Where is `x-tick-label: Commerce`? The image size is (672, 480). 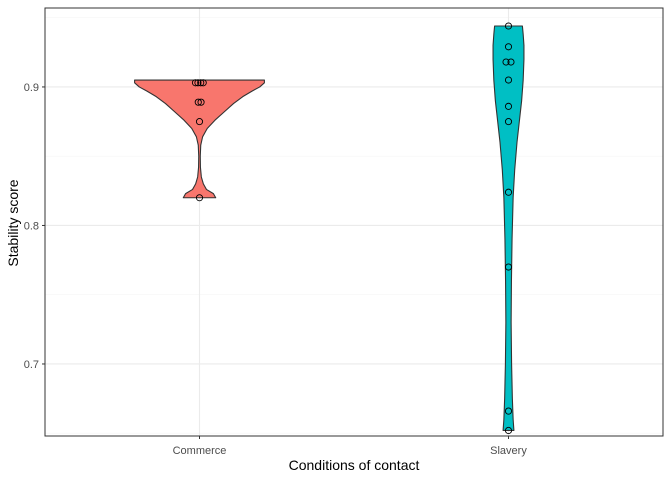
x-tick-label: Commerce is located at coordinates (200, 451).